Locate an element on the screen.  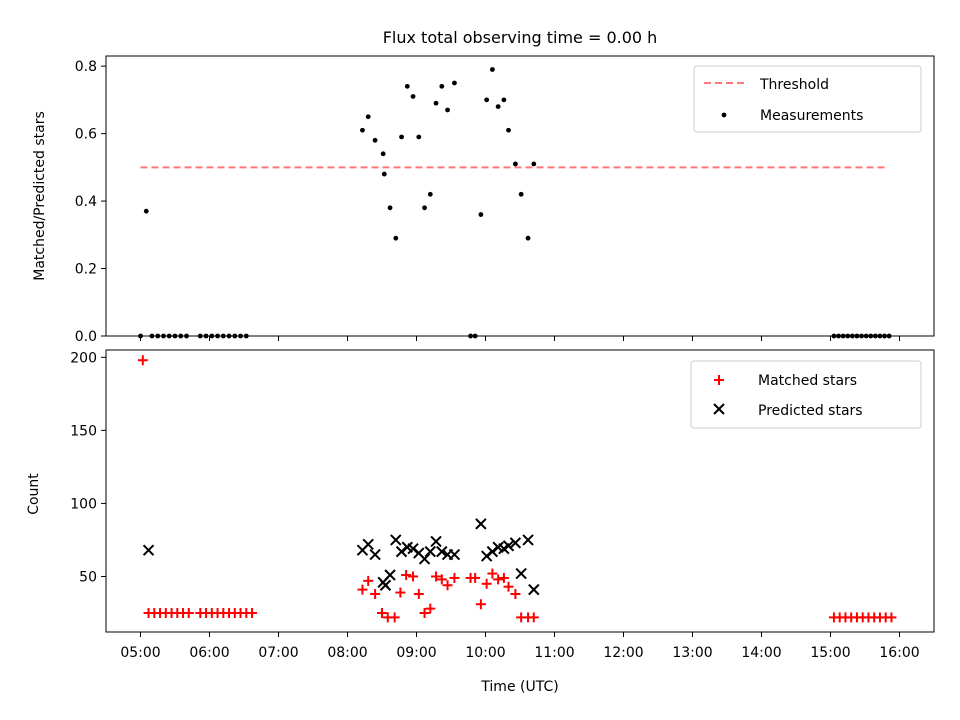
time-x-tick-label: 10:00 is located at coordinates (485, 653).